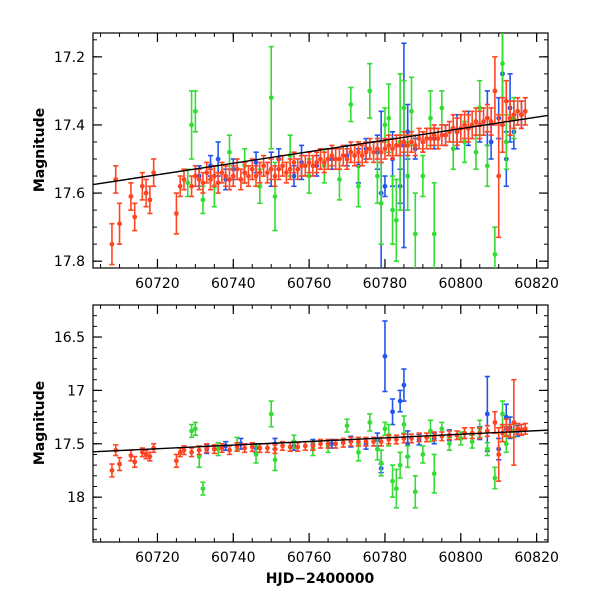  What do you see at coordinates (69, 58) in the screenshot?
I see `y-tick-label: 17.2` at bounding box center [69, 58].